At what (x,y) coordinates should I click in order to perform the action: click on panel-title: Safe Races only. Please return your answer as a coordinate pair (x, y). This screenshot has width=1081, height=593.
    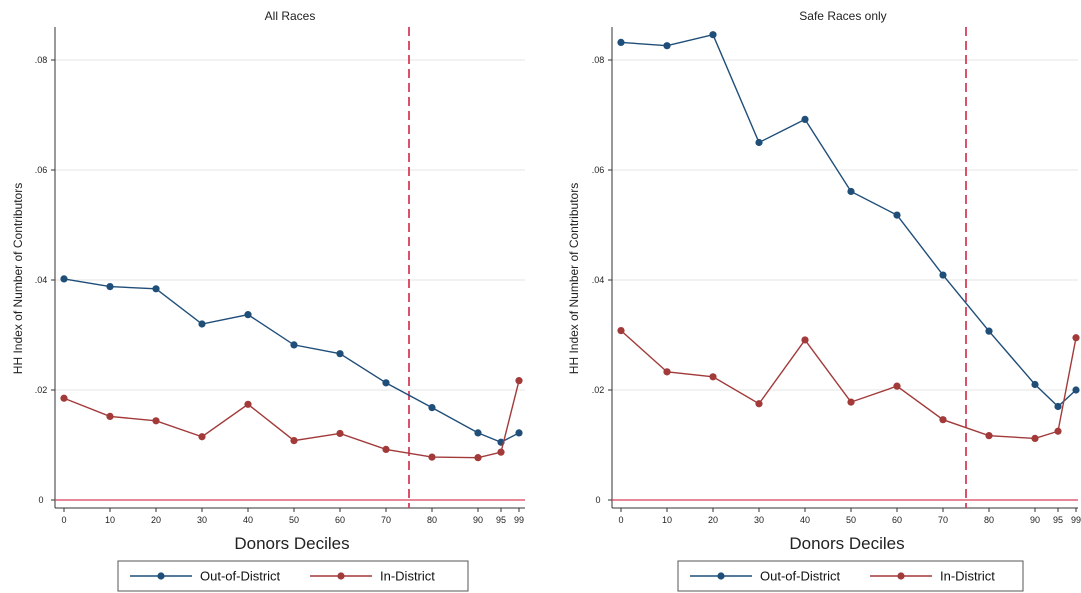
    Looking at the image, I should click on (842, 16).